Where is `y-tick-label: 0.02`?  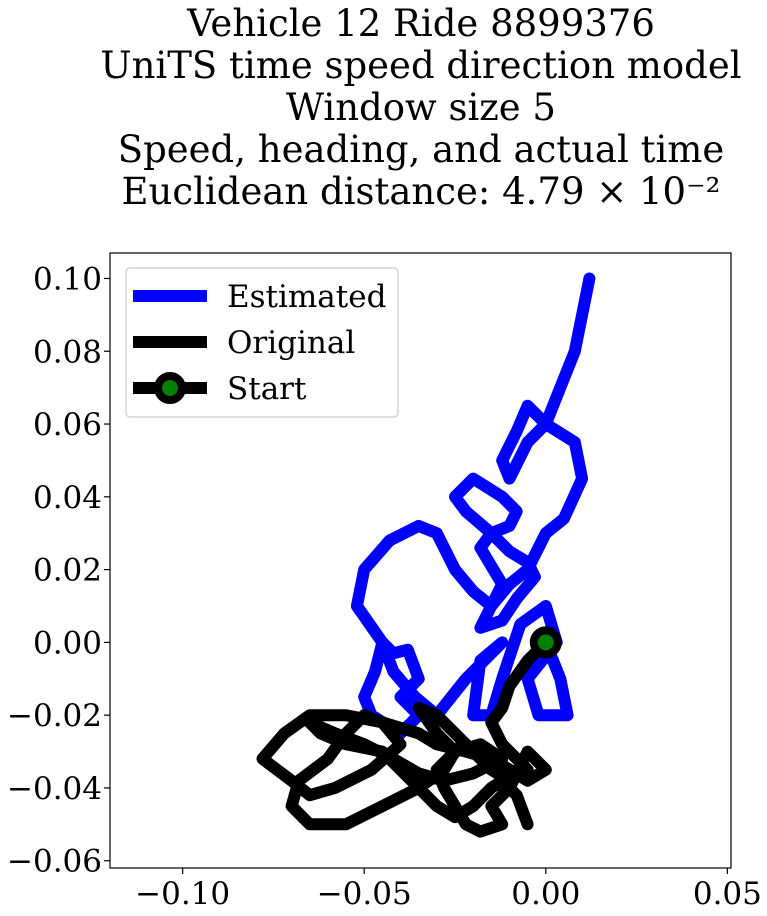 y-tick-label: 0.02 is located at coordinates (67, 571).